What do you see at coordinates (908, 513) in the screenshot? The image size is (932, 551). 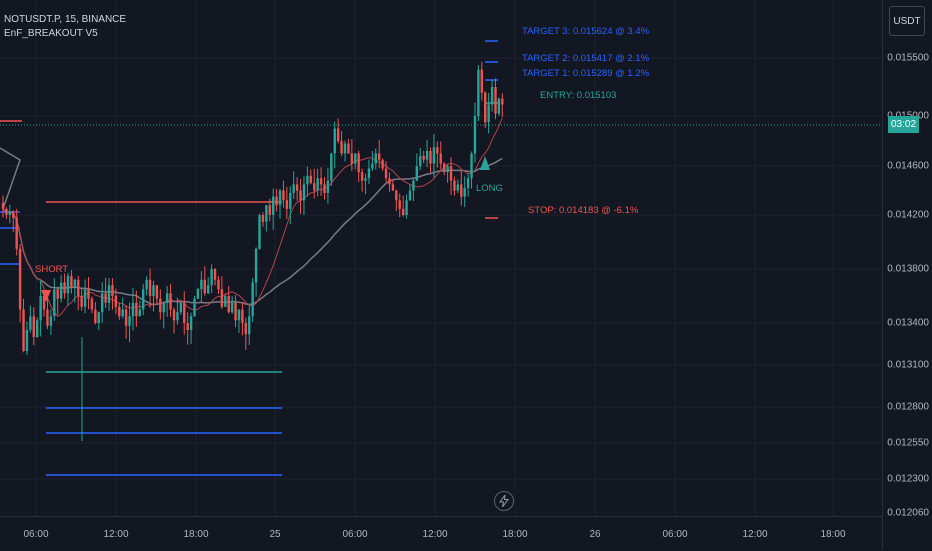 I see `price-tick: 0.012060` at bounding box center [908, 513].